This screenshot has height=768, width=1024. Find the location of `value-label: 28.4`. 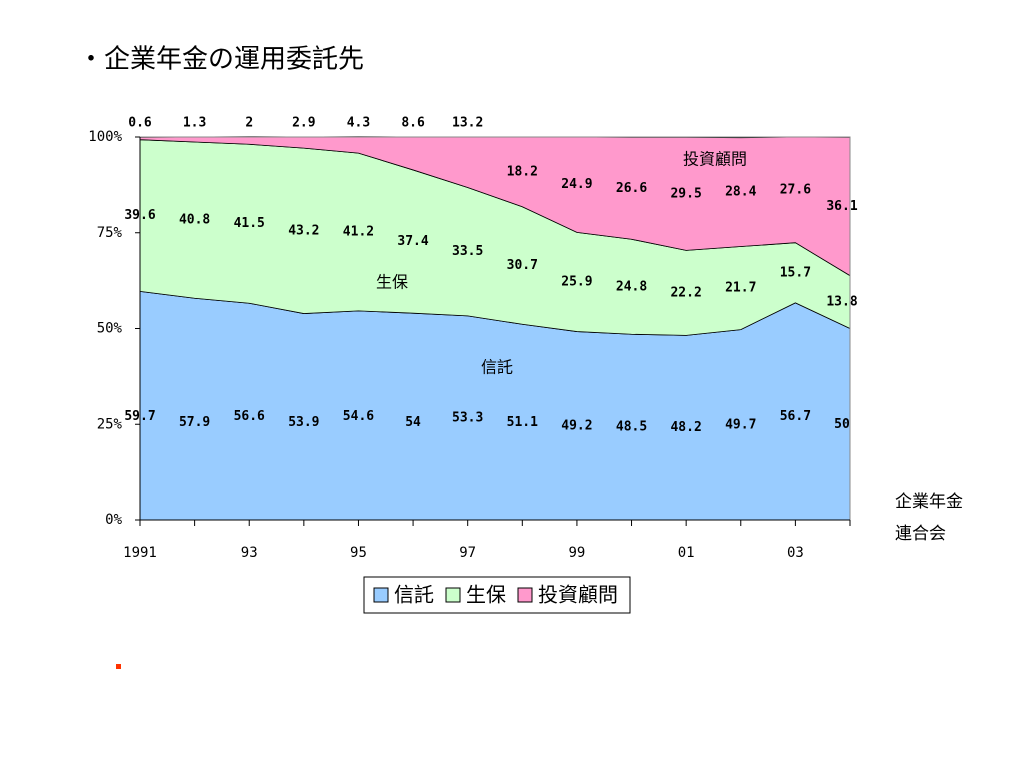

value-label: 28.4 is located at coordinates (740, 192).